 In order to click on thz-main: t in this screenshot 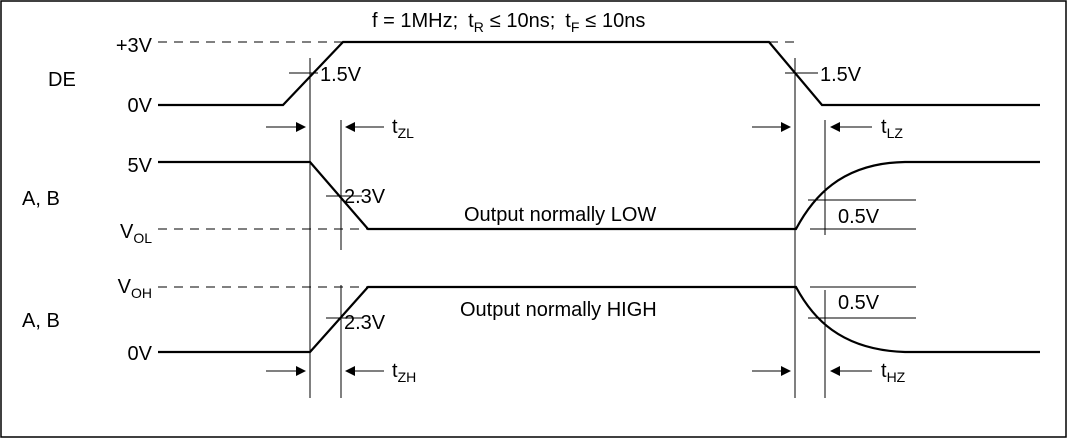, I will do `click(884, 371)`.